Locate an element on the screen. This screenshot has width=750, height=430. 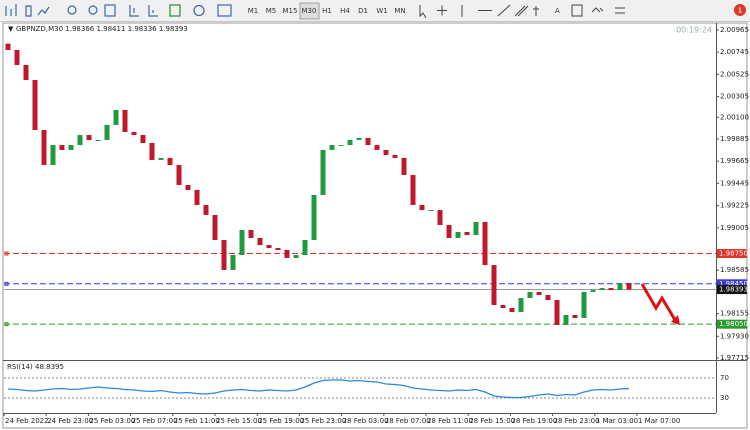
fibo-button is located at coordinates (536, 11).